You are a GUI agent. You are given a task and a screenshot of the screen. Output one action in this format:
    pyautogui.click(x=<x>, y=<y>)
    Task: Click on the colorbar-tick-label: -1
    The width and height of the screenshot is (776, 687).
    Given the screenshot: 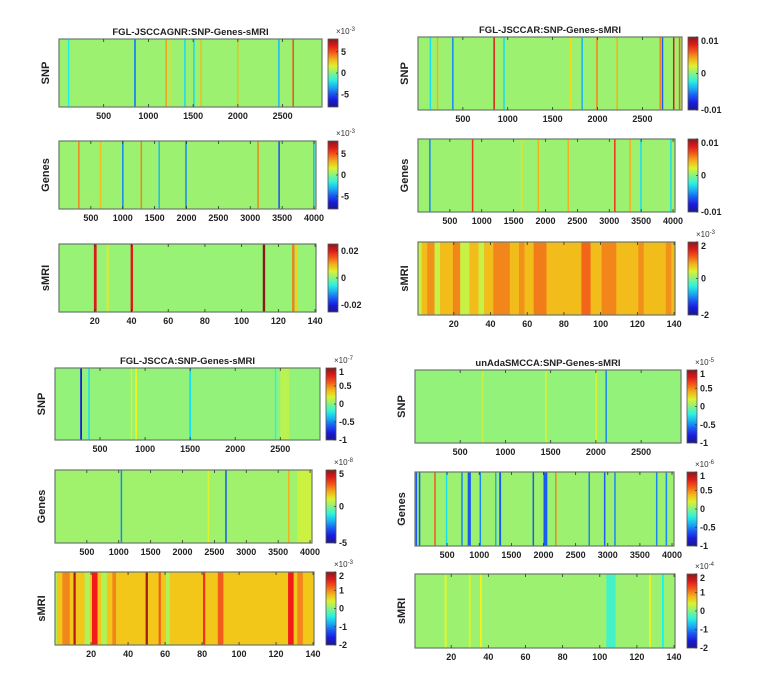 What is the action you would take?
    pyautogui.click(x=704, y=443)
    